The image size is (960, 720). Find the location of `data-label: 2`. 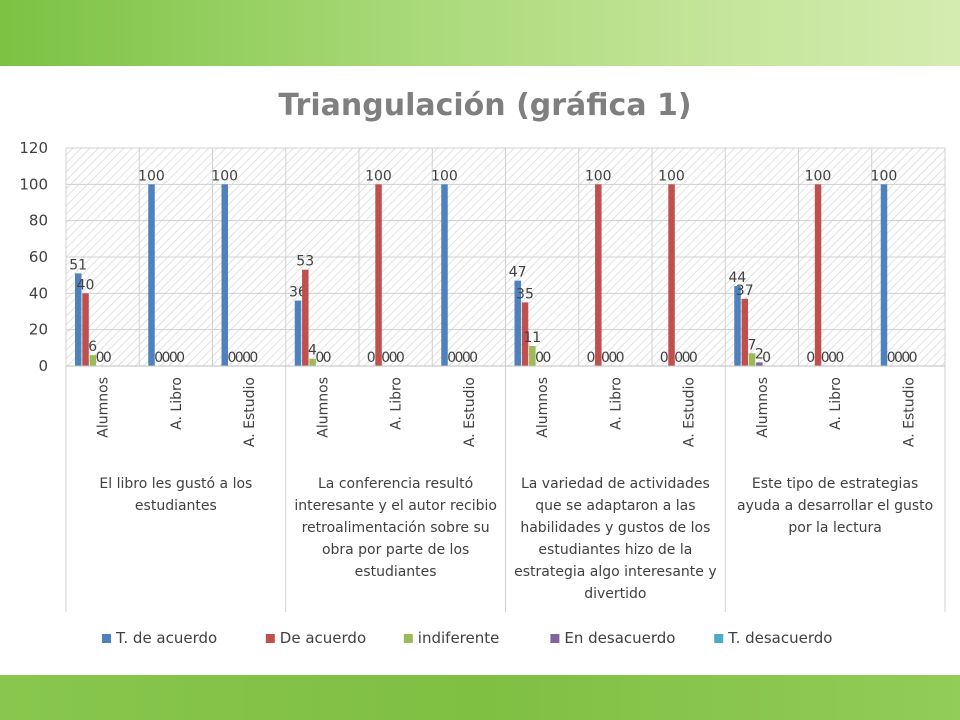

data-label: 2 is located at coordinates (759, 354).